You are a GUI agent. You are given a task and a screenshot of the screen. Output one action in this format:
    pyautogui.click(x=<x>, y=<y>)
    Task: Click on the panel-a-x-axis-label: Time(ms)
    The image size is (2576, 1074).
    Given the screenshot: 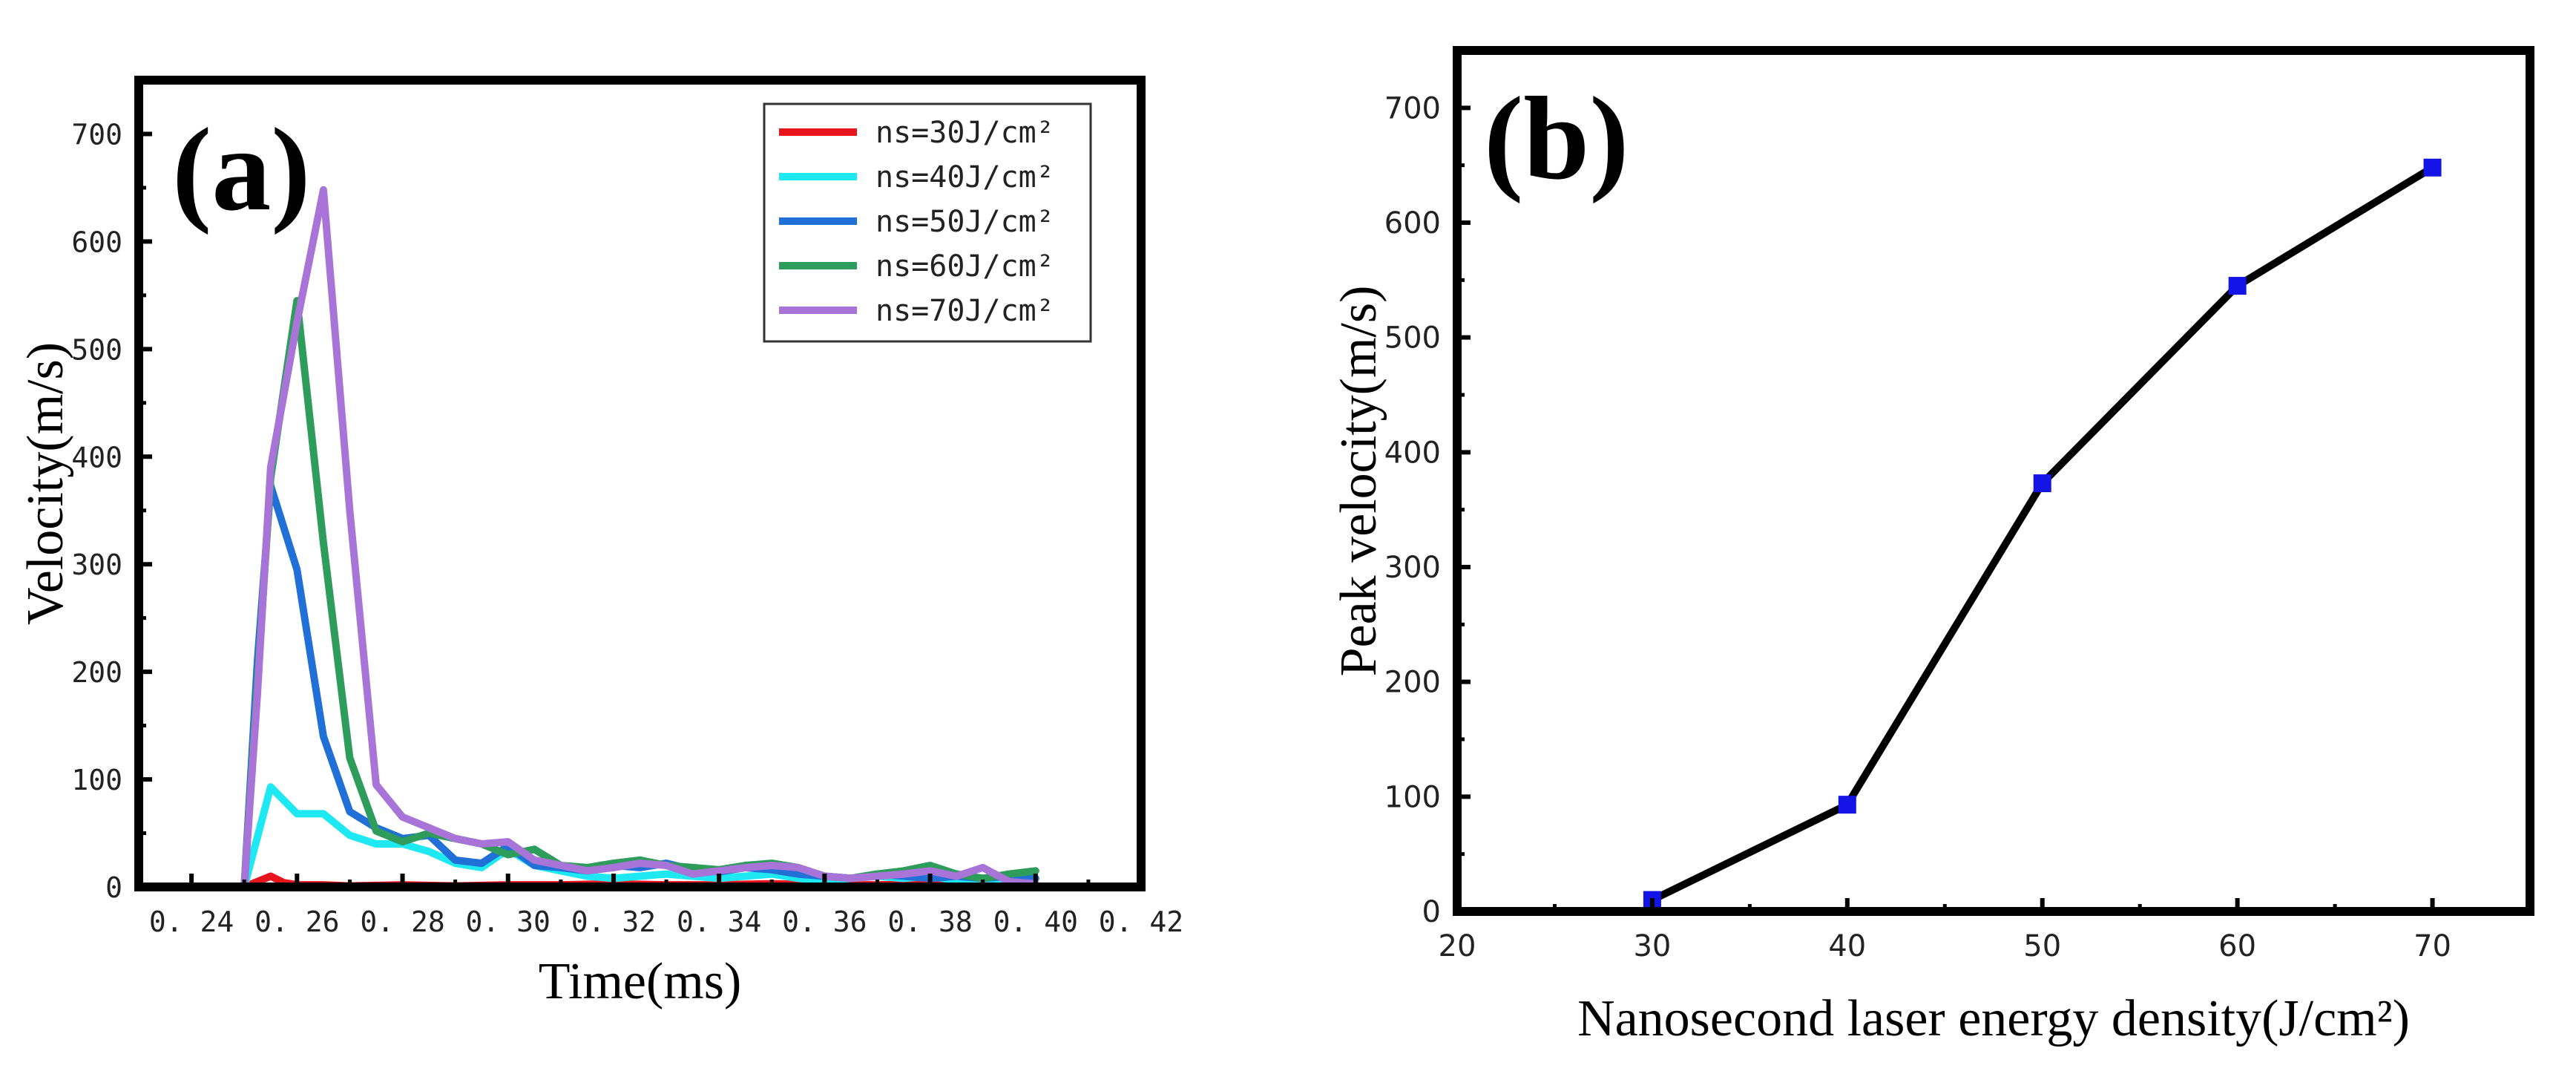 What is the action you would take?
    pyautogui.click(x=640, y=981)
    